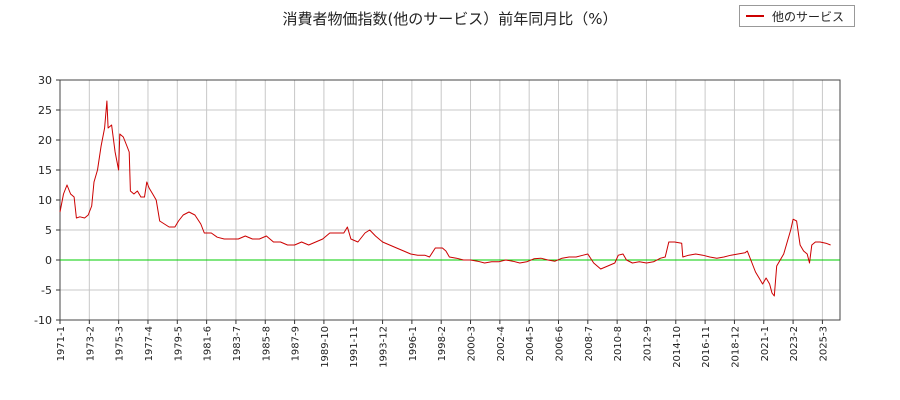 This screenshot has width=900, height=400. Describe the element at coordinates (178, 343) in the screenshot. I see `x-tick-label: 1979-5` at that location.